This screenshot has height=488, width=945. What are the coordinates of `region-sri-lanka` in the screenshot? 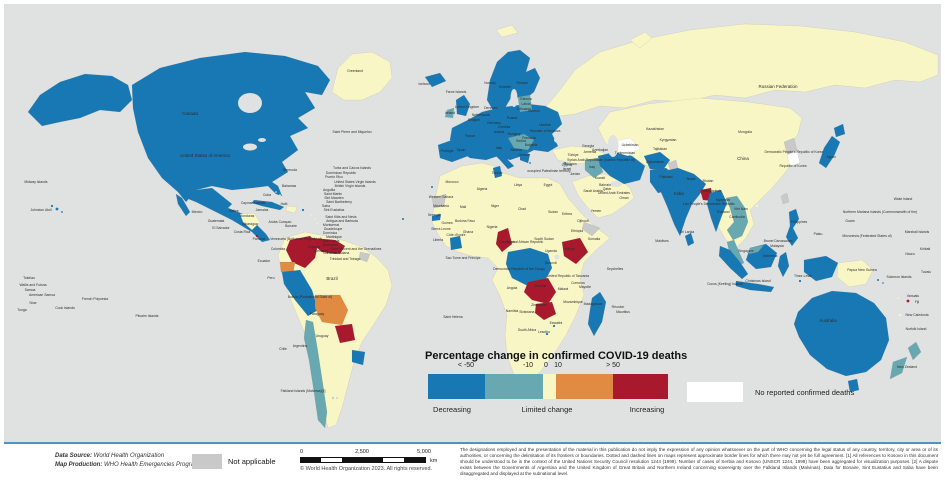 It's located at (689, 239).